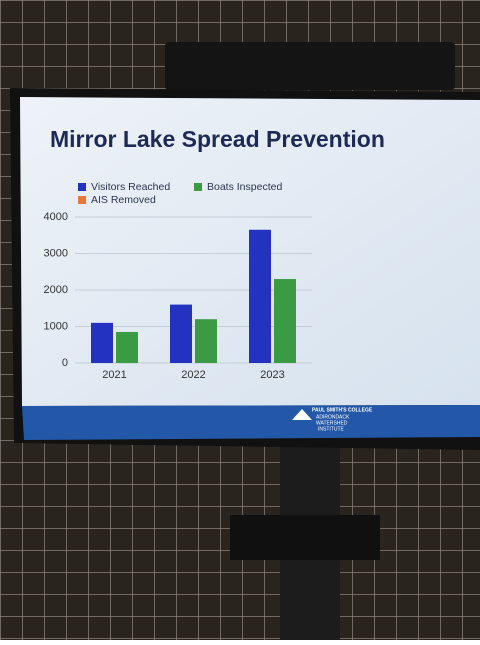  What do you see at coordinates (193, 375) in the screenshot?
I see `x-tick-label: 2022` at bounding box center [193, 375].